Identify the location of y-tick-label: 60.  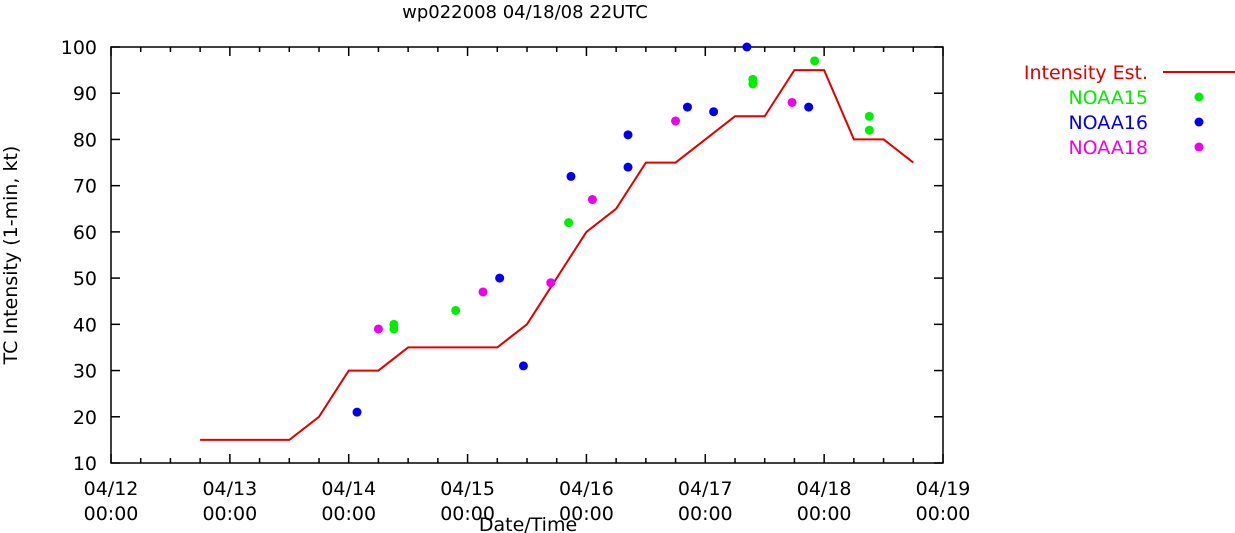
(85, 233).